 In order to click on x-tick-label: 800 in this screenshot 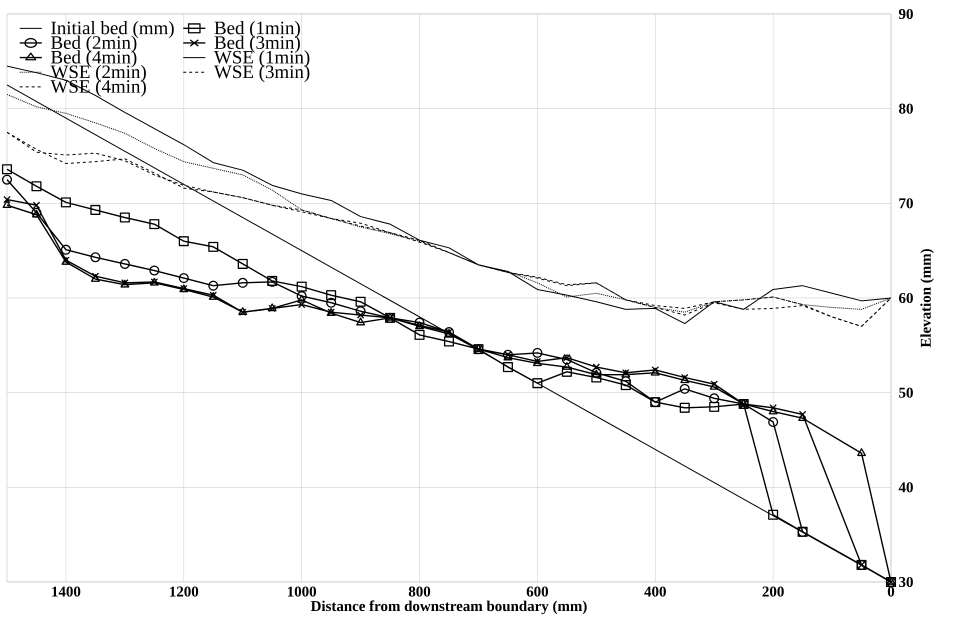, I will do `click(419, 591)`.